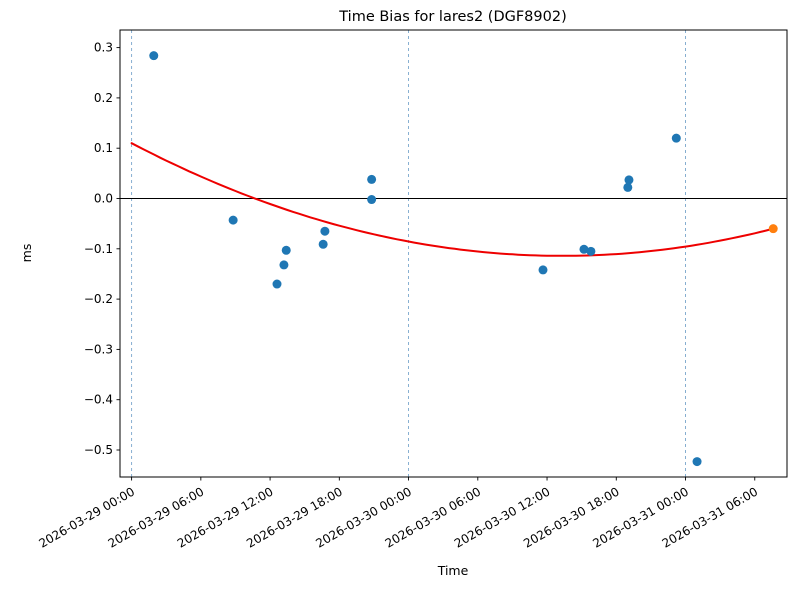 This screenshot has height=604, width=800. What do you see at coordinates (98, 249) in the screenshot?
I see `y-tick-label: −0.1` at bounding box center [98, 249].